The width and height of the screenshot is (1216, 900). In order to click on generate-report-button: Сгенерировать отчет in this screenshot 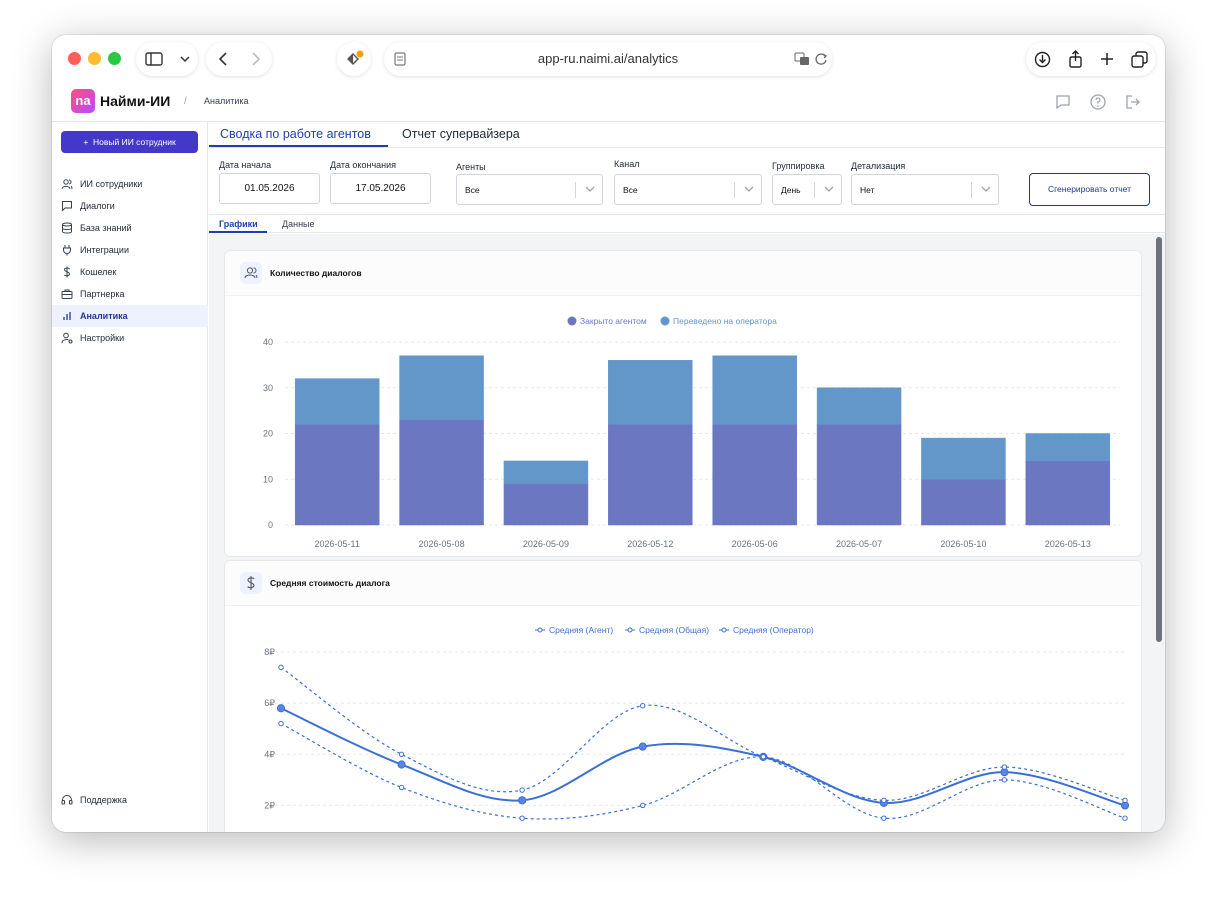, I will do `click(1089, 189)`.